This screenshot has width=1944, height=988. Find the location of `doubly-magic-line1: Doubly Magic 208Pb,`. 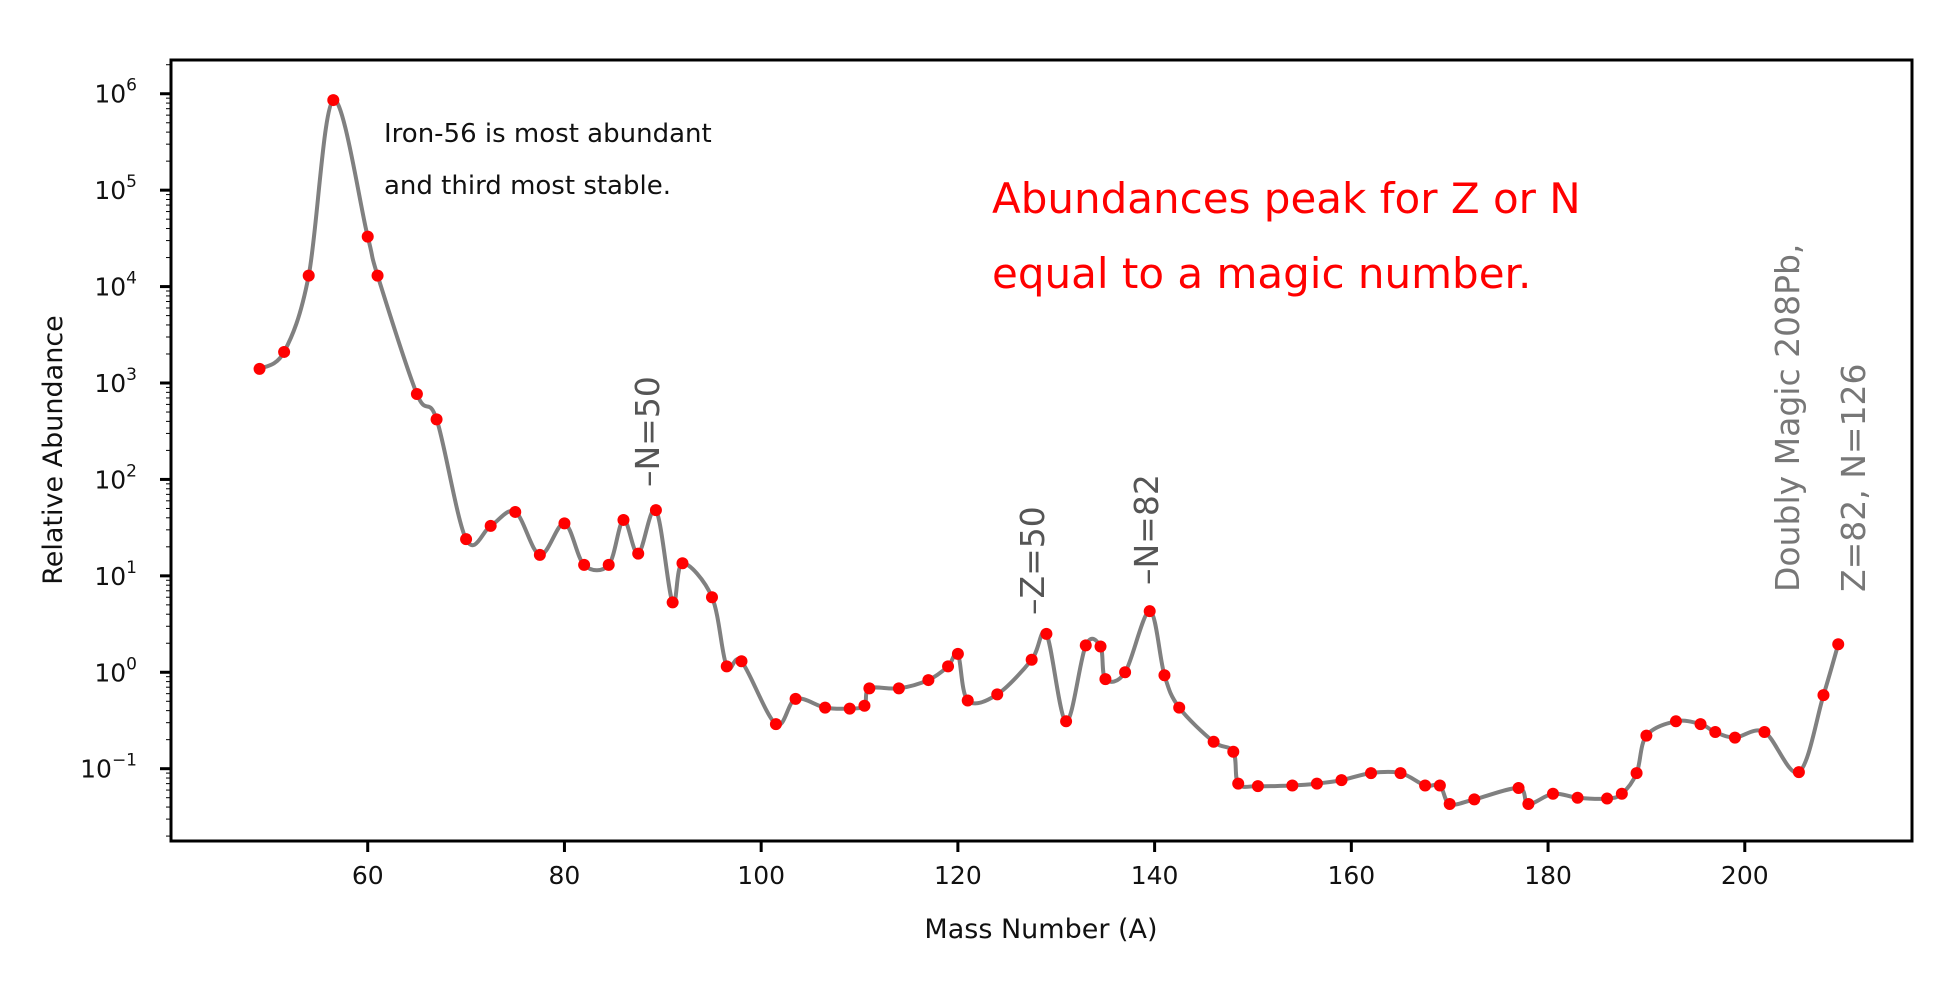

doubly-magic-line1: Doubly Magic 208Pb, is located at coordinates (1787, 418).